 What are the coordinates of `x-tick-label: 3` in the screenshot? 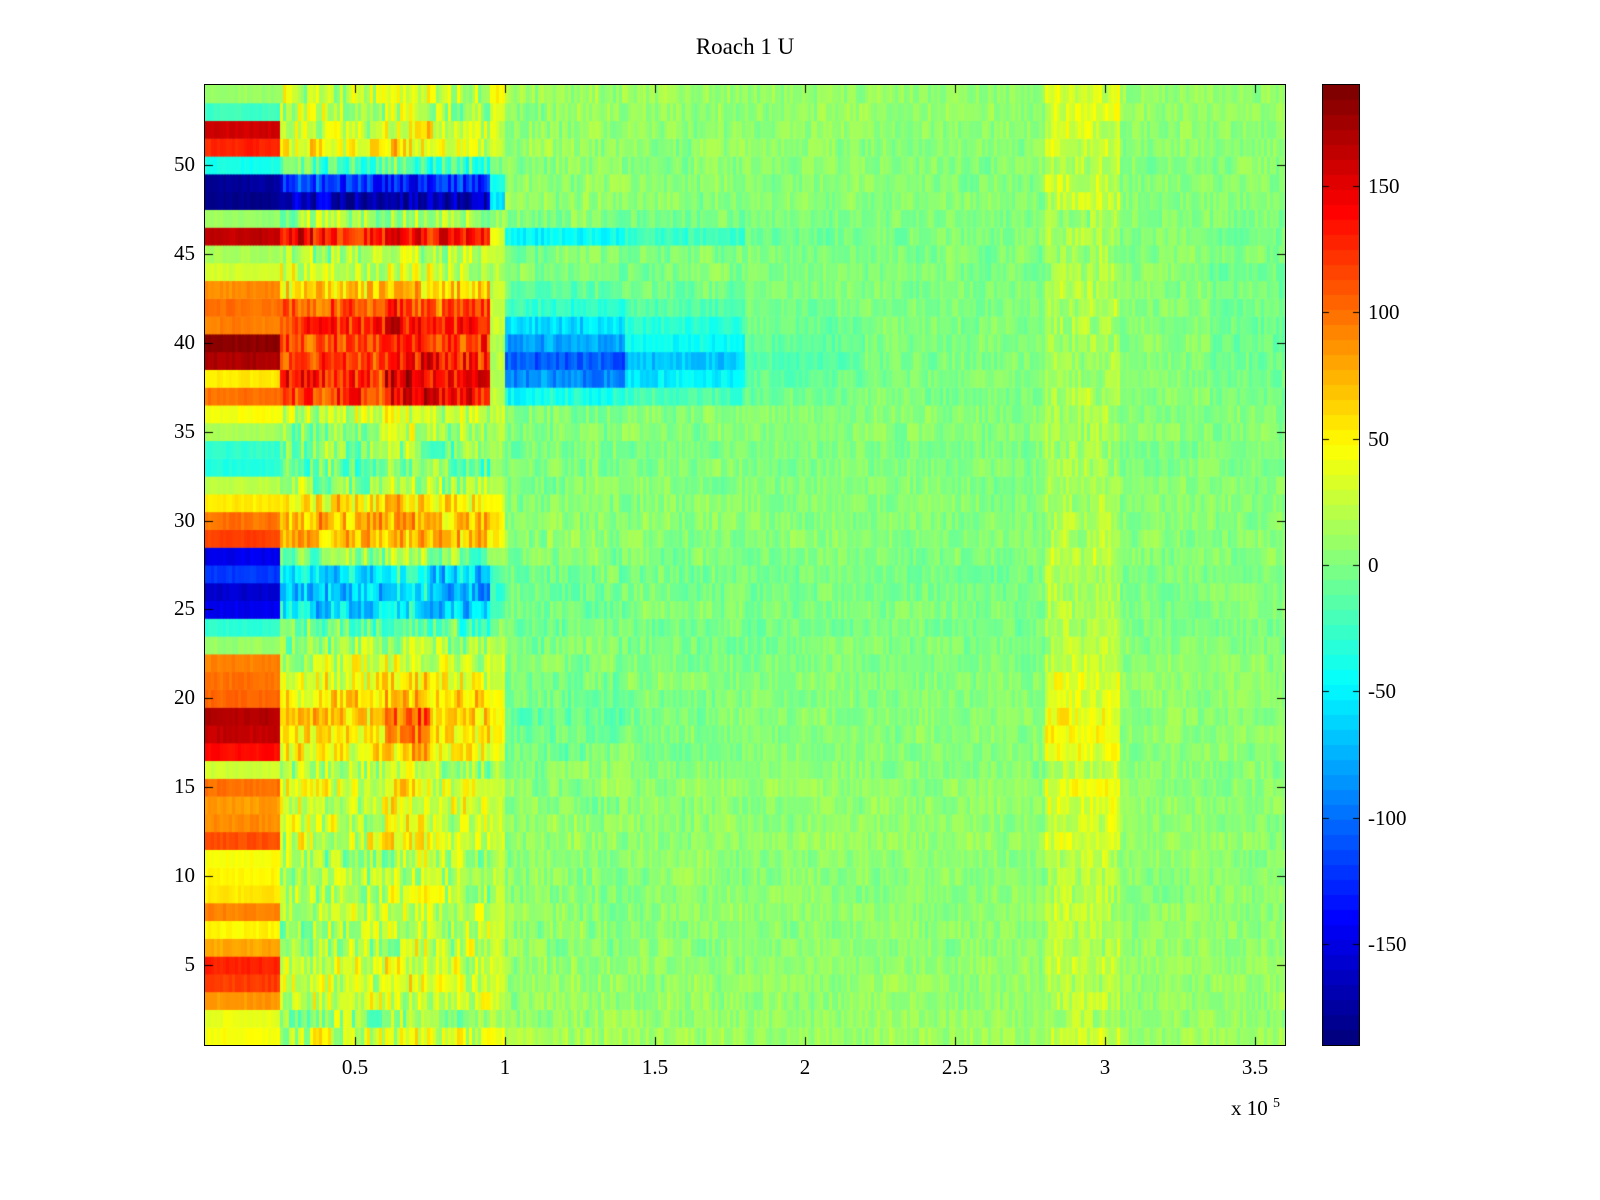 It's located at (1105, 1067).